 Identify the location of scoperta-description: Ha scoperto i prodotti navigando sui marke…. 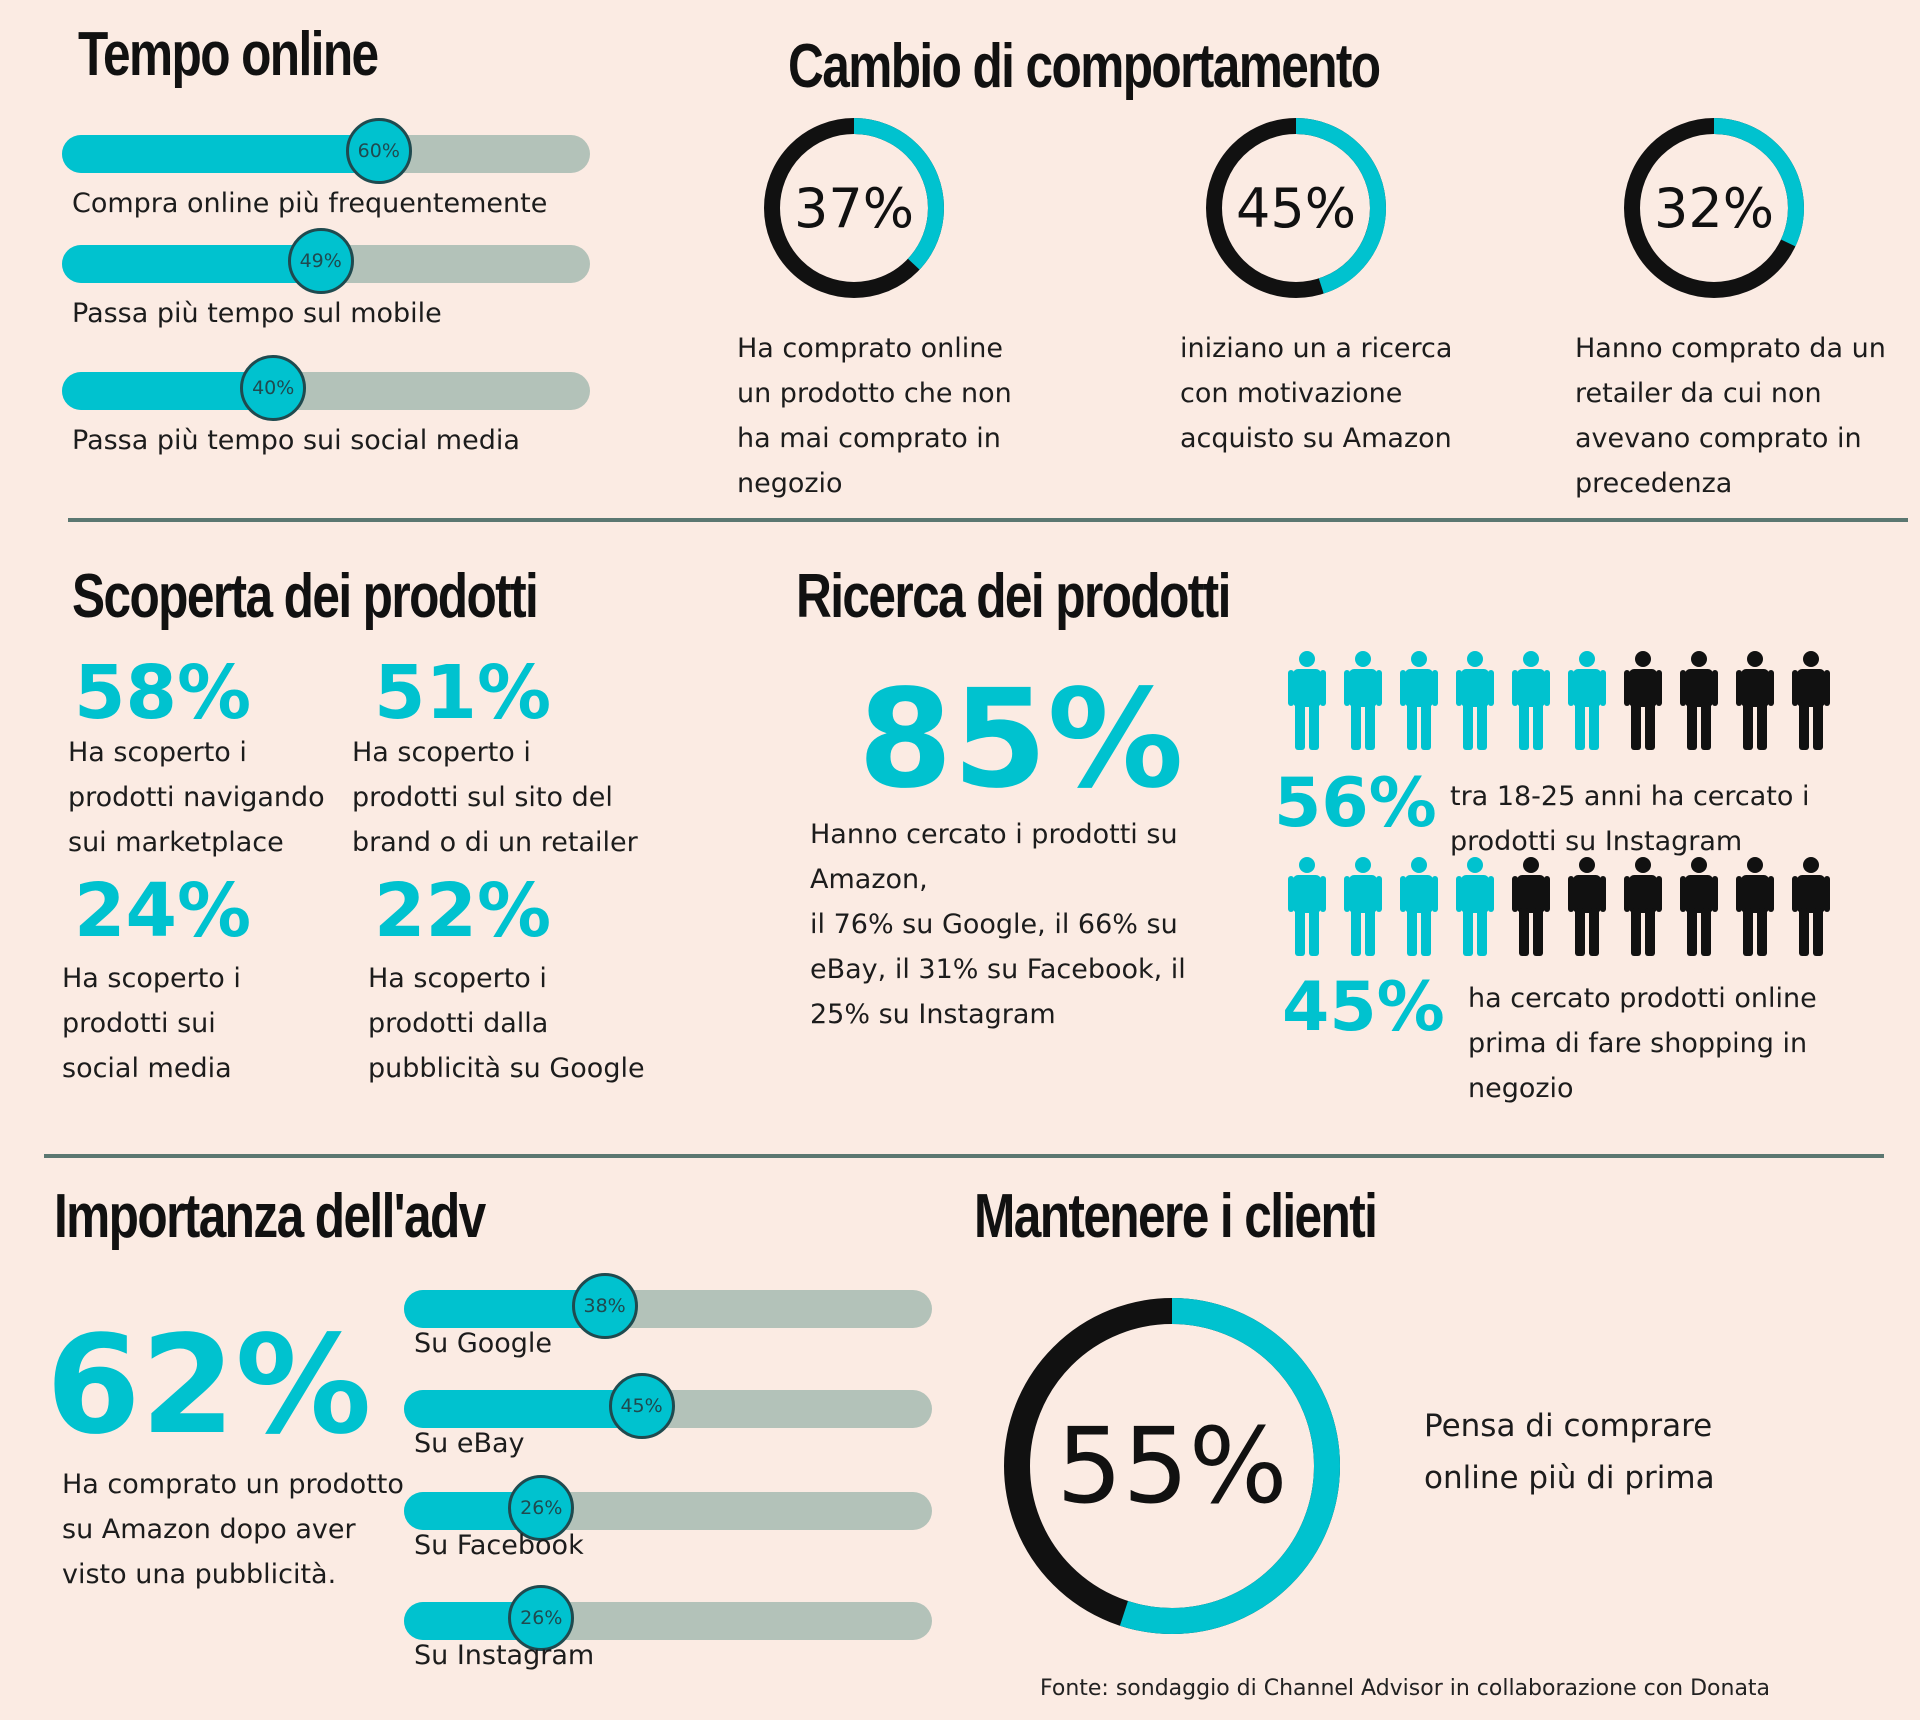
(218, 797).